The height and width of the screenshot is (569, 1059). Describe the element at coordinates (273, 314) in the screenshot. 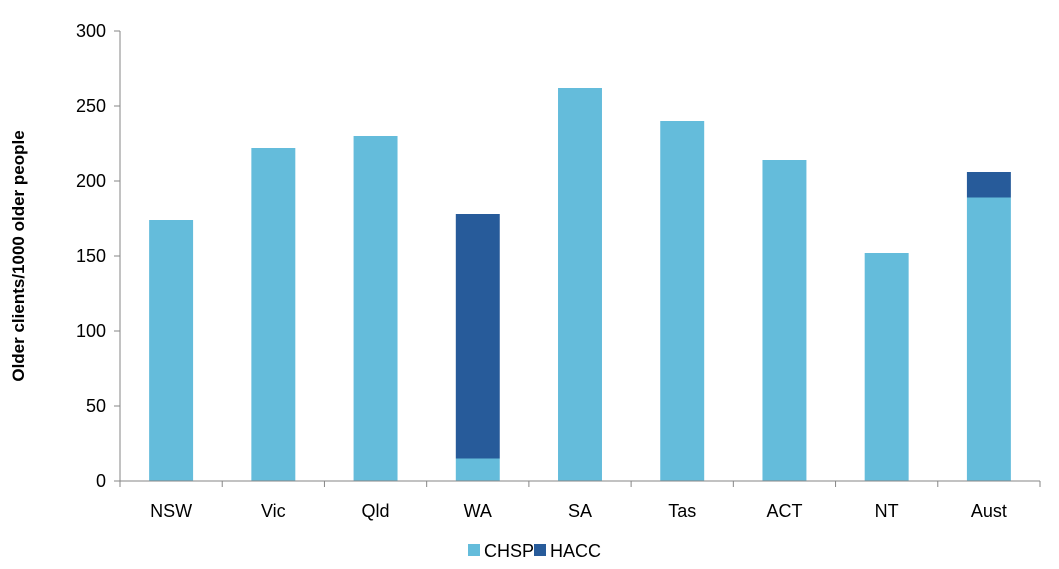

I see `bar-chsp-vic` at that location.